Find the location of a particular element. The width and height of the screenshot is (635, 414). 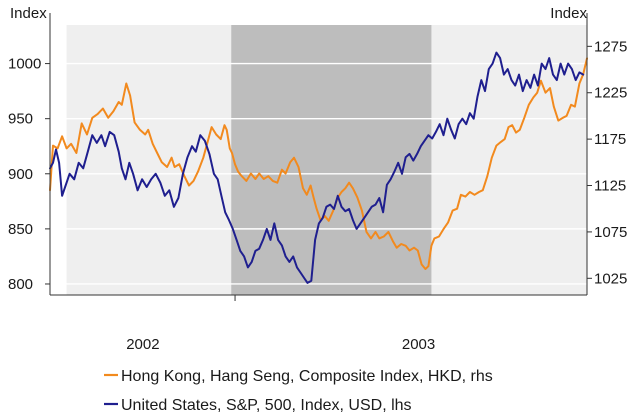

right-tick-label: 1075 is located at coordinates (610, 232).